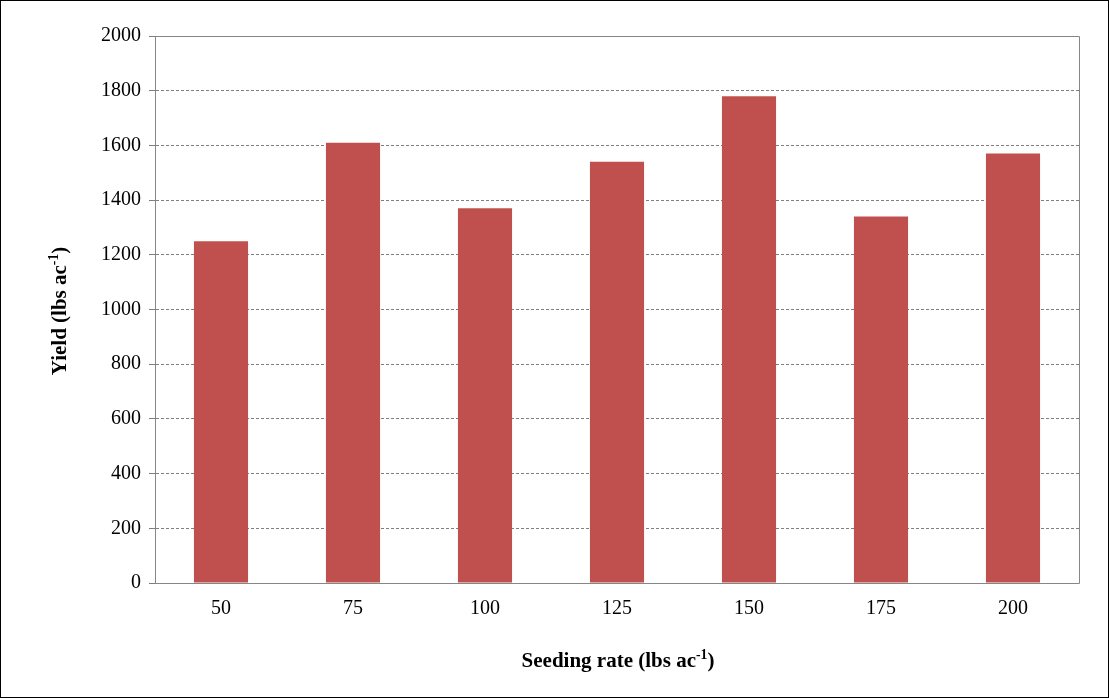  I want to click on x-tick-label: 175, so click(881, 607).